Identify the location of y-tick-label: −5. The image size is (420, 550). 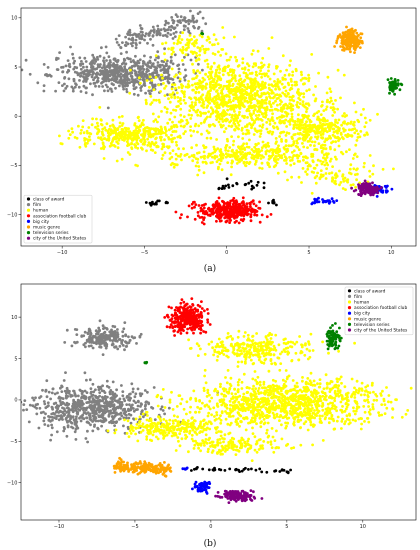
(13, 166).